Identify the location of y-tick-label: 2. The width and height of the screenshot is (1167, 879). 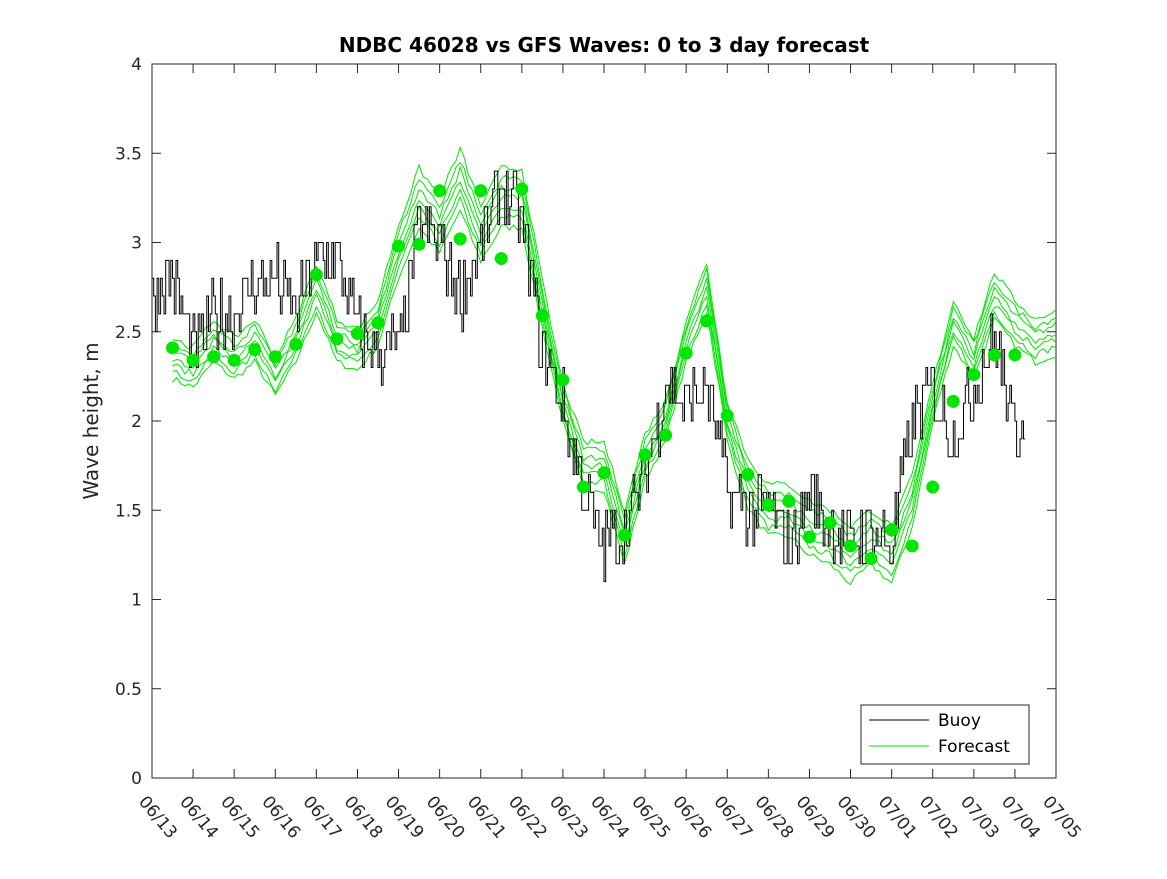
(136, 422).